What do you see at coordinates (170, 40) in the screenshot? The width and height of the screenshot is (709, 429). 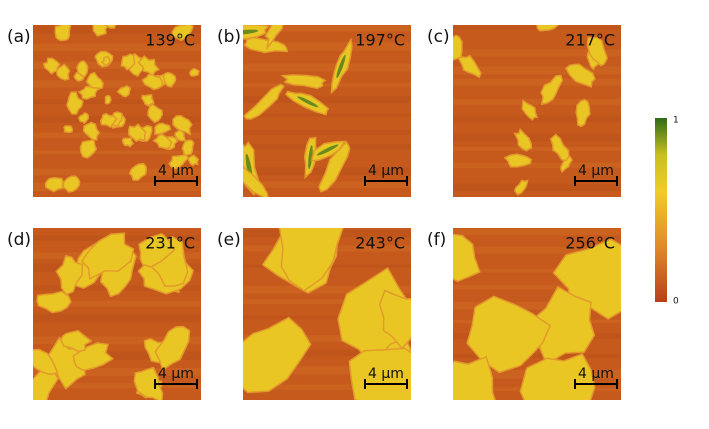 I see `temperature: 139°C` at bounding box center [170, 40].